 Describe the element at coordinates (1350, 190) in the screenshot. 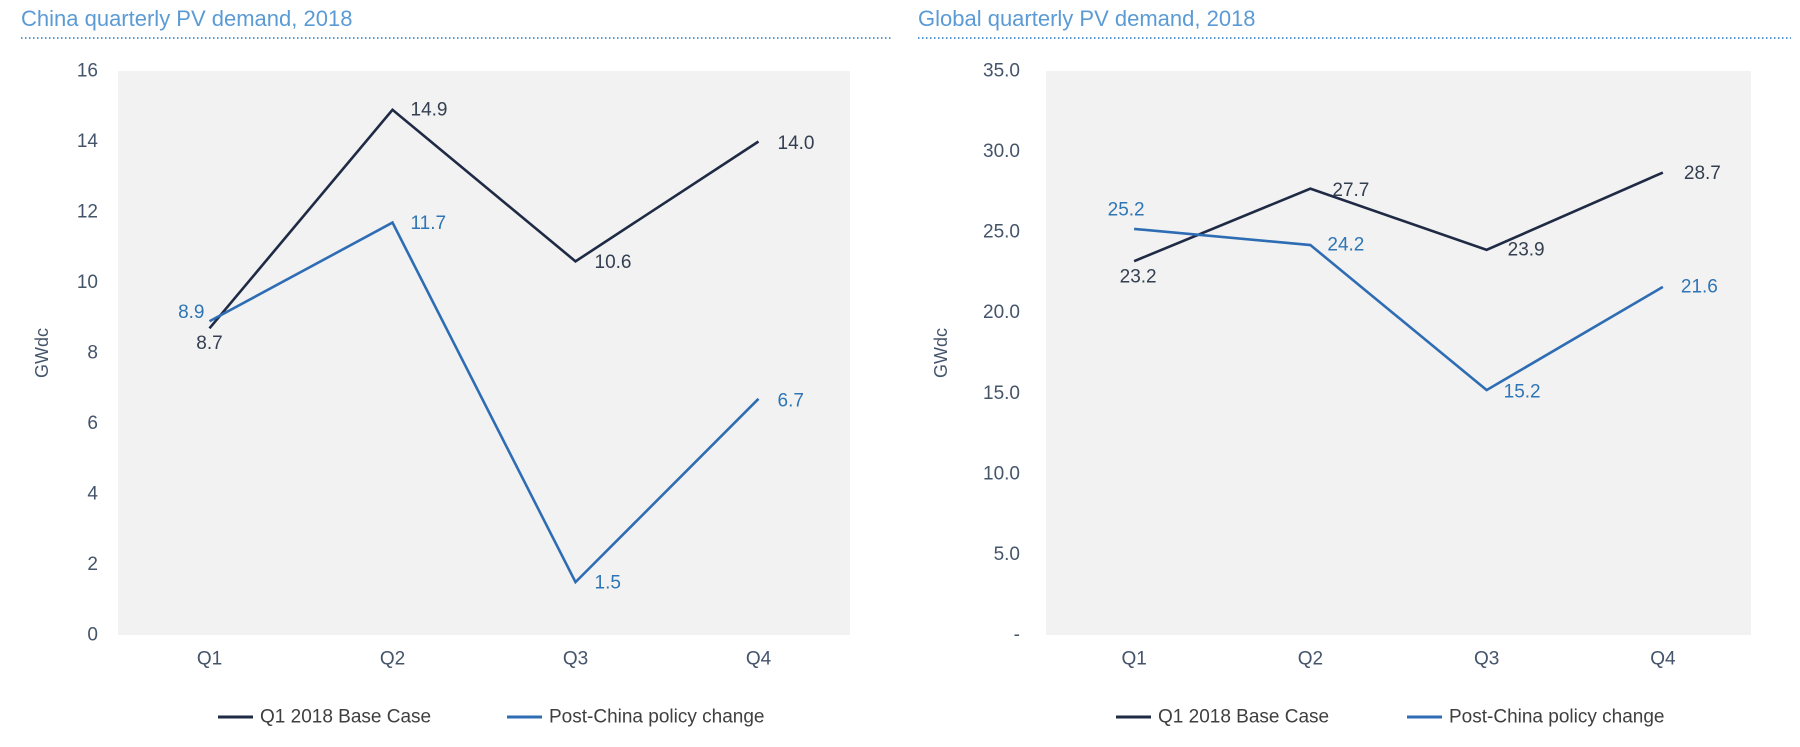

I see `data-label-base-case: 27.7` at that location.